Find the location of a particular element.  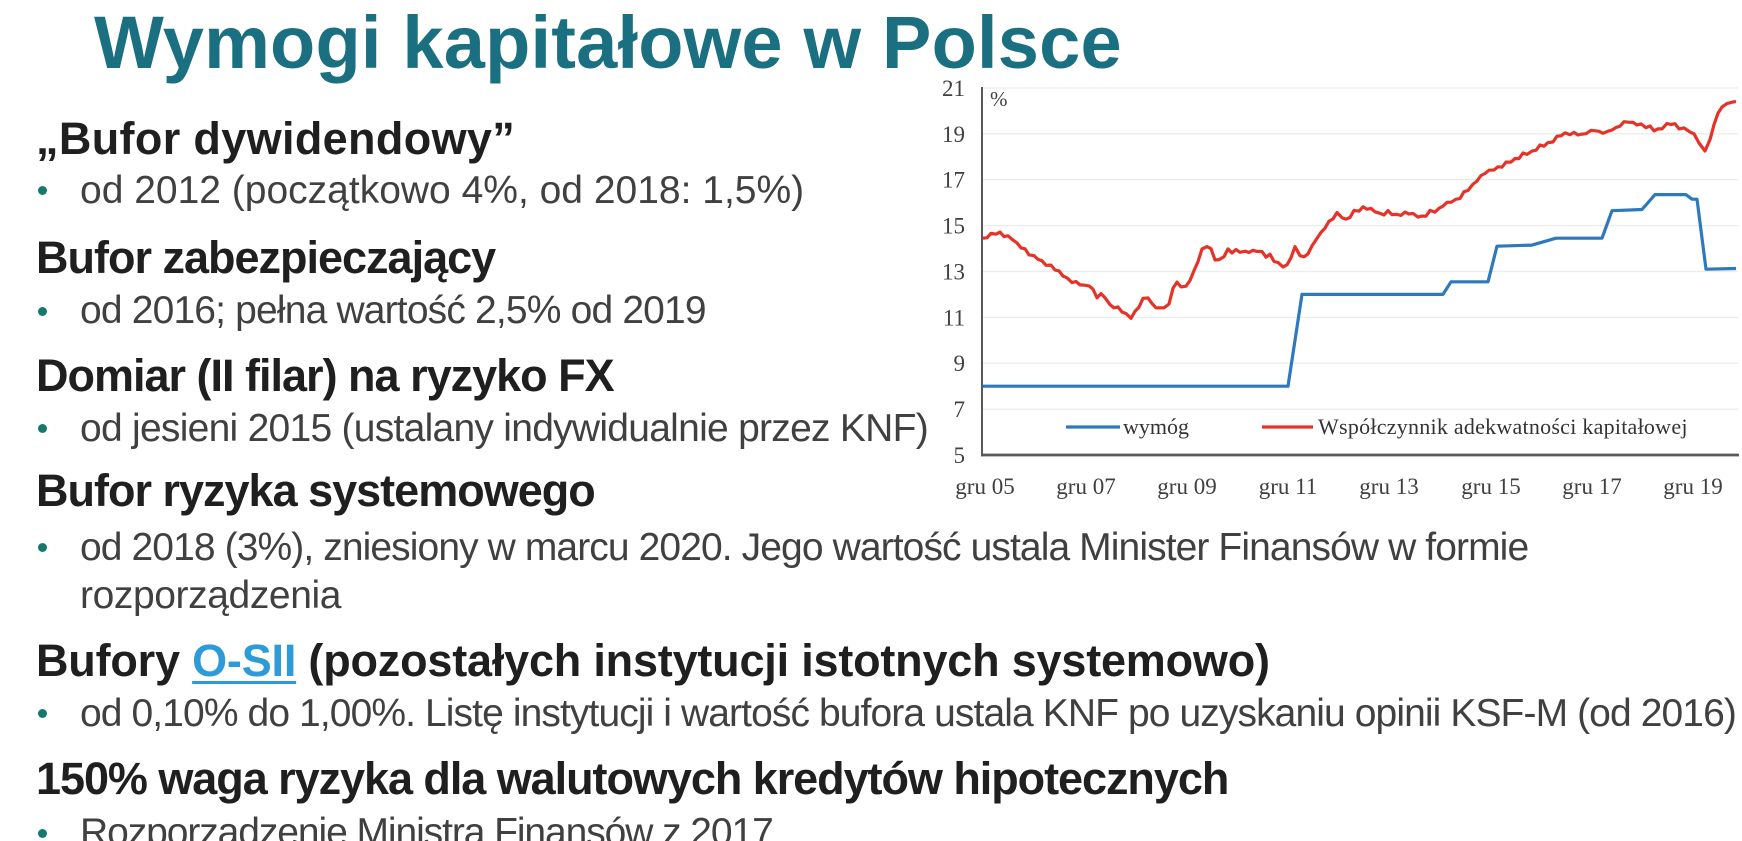

svg-text: 15 is located at coordinates (953, 226).